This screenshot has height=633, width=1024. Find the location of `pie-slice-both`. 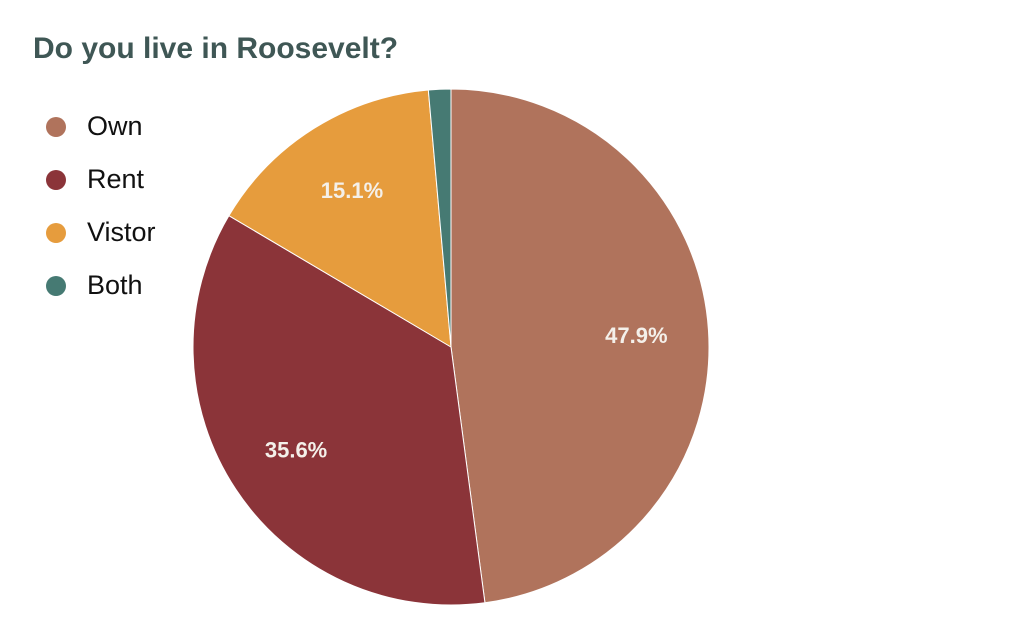

pie-slice-both is located at coordinates (439, 218).